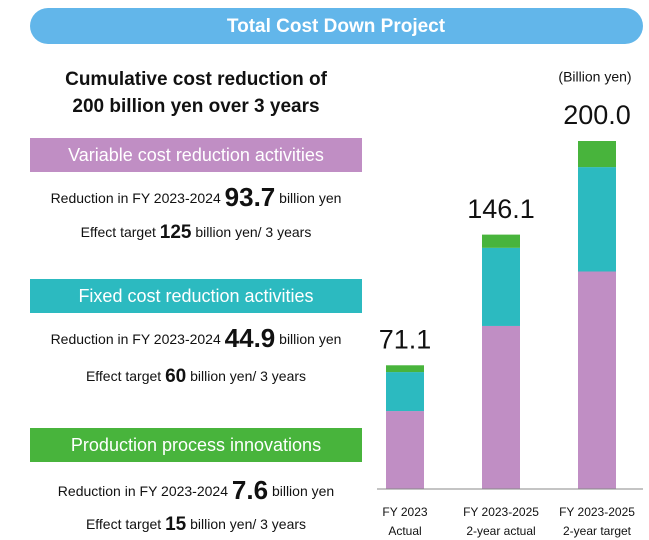 Image resolution: width=649 pixels, height=540 pixels. I want to click on section-title: Production process innovations, so click(196, 445).